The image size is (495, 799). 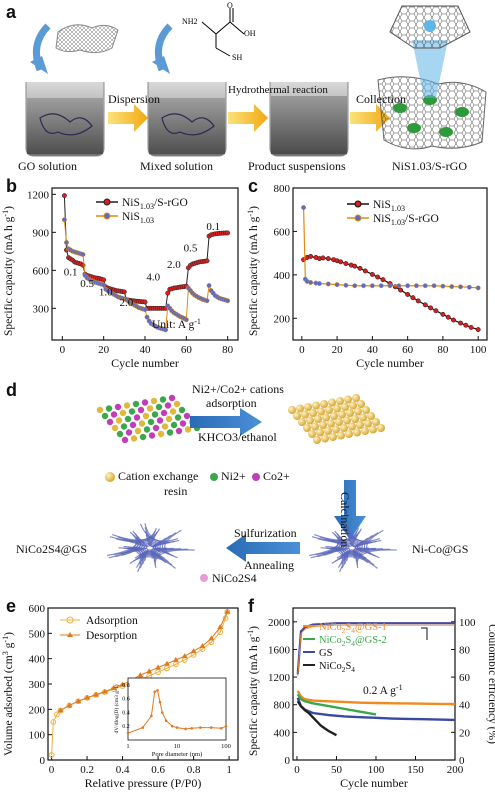 What do you see at coordinates (191, 248) in the screenshot?
I see `rate-label: 0.5` at bounding box center [191, 248].